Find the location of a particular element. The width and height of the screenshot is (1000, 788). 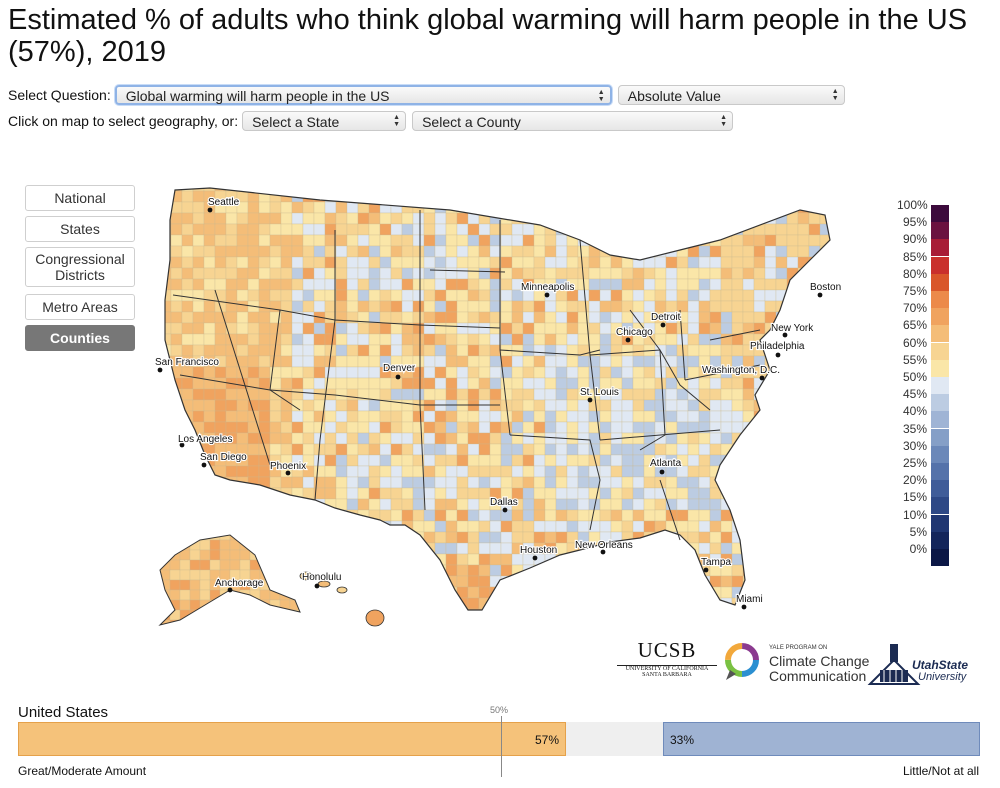

legend-label: 55% is located at coordinates (914, 359).